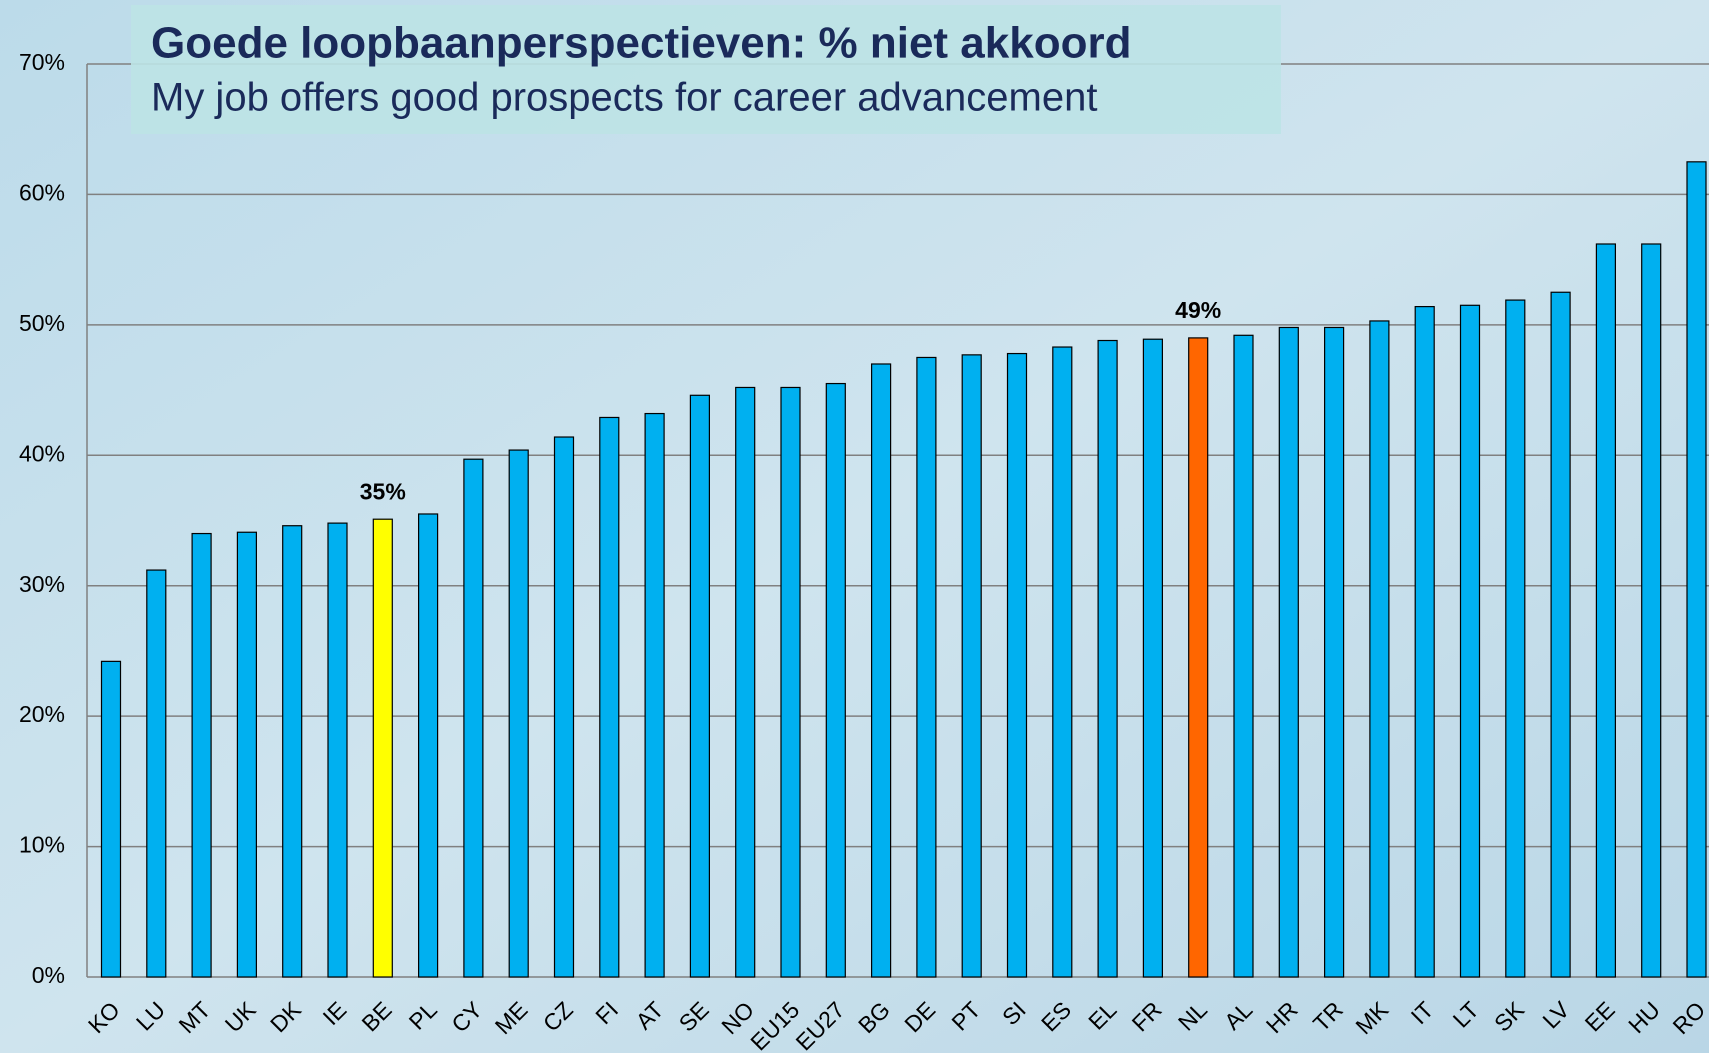 Image resolution: width=1709 pixels, height=1053 pixels. I want to click on y-tick-label: 40%, so click(42, 453).